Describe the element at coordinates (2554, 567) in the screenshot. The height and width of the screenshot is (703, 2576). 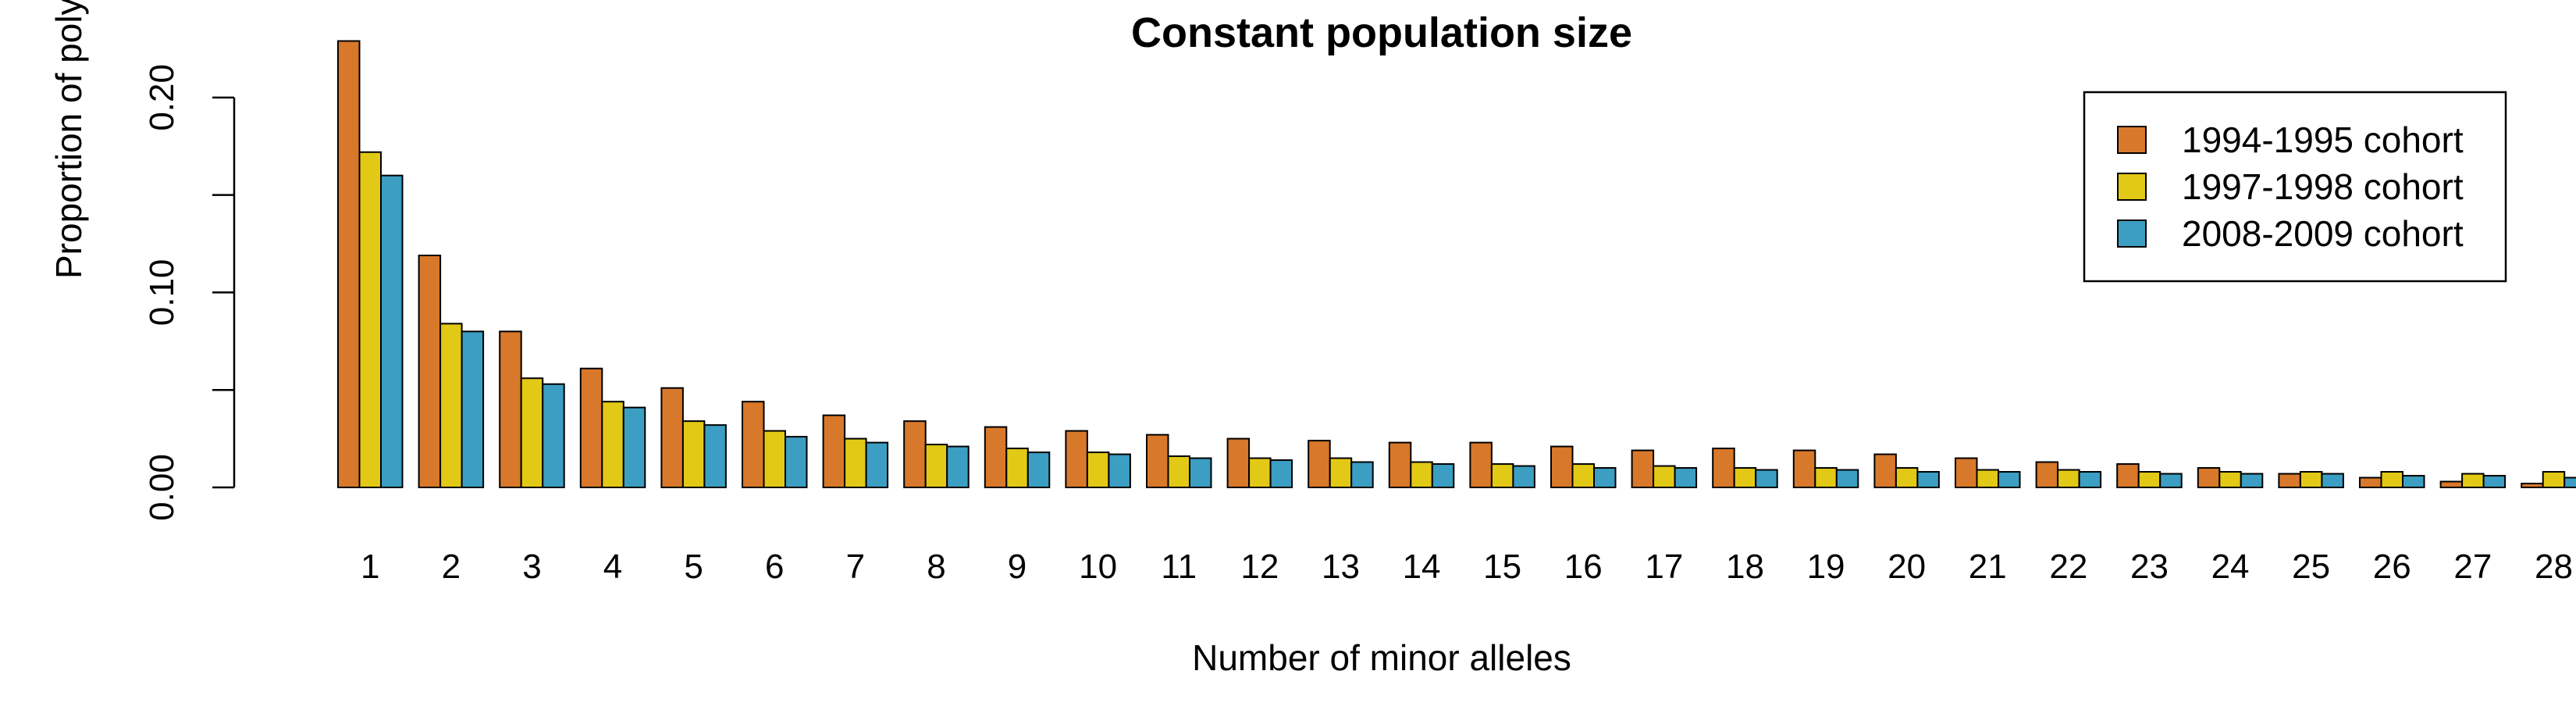
I see `x-tick-label: 28` at that location.